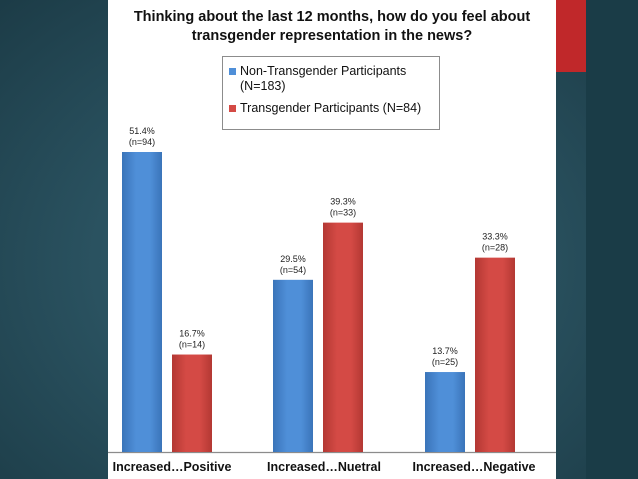 Image resolution: width=638 pixels, height=479 pixels. Describe the element at coordinates (571, 36) in the screenshot. I see `slide-accent-red-bar` at that location.